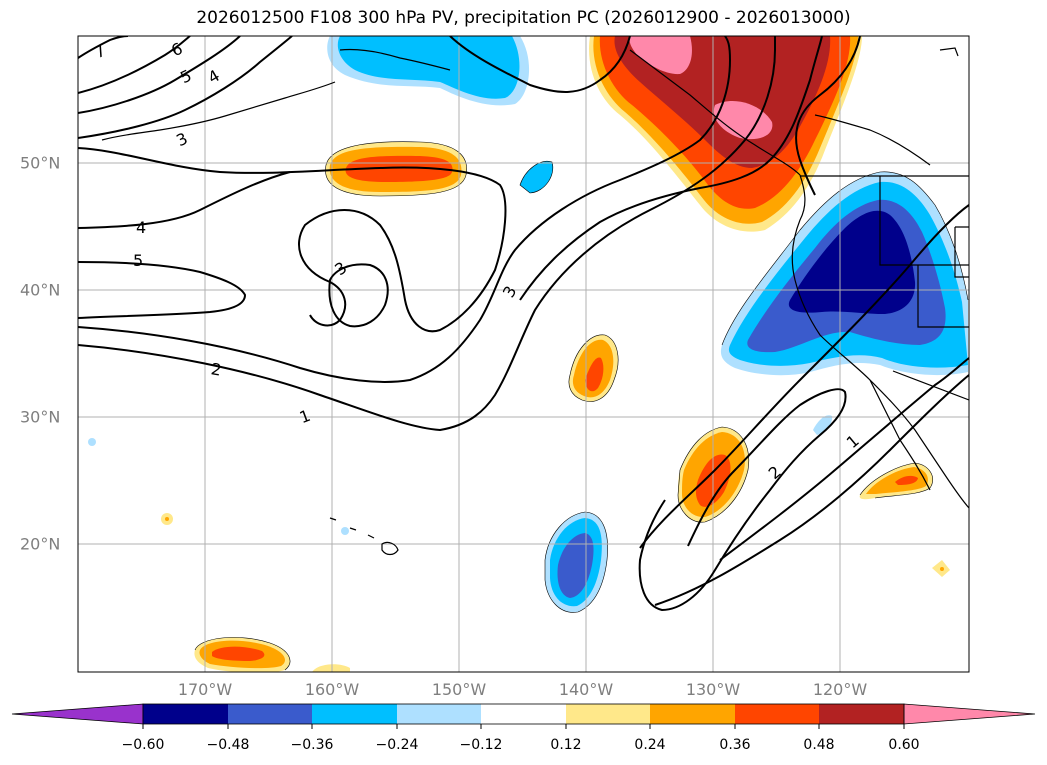 The image size is (1047, 765). I want to click on colorbar-tick-label: −0.12, so click(481, 745).